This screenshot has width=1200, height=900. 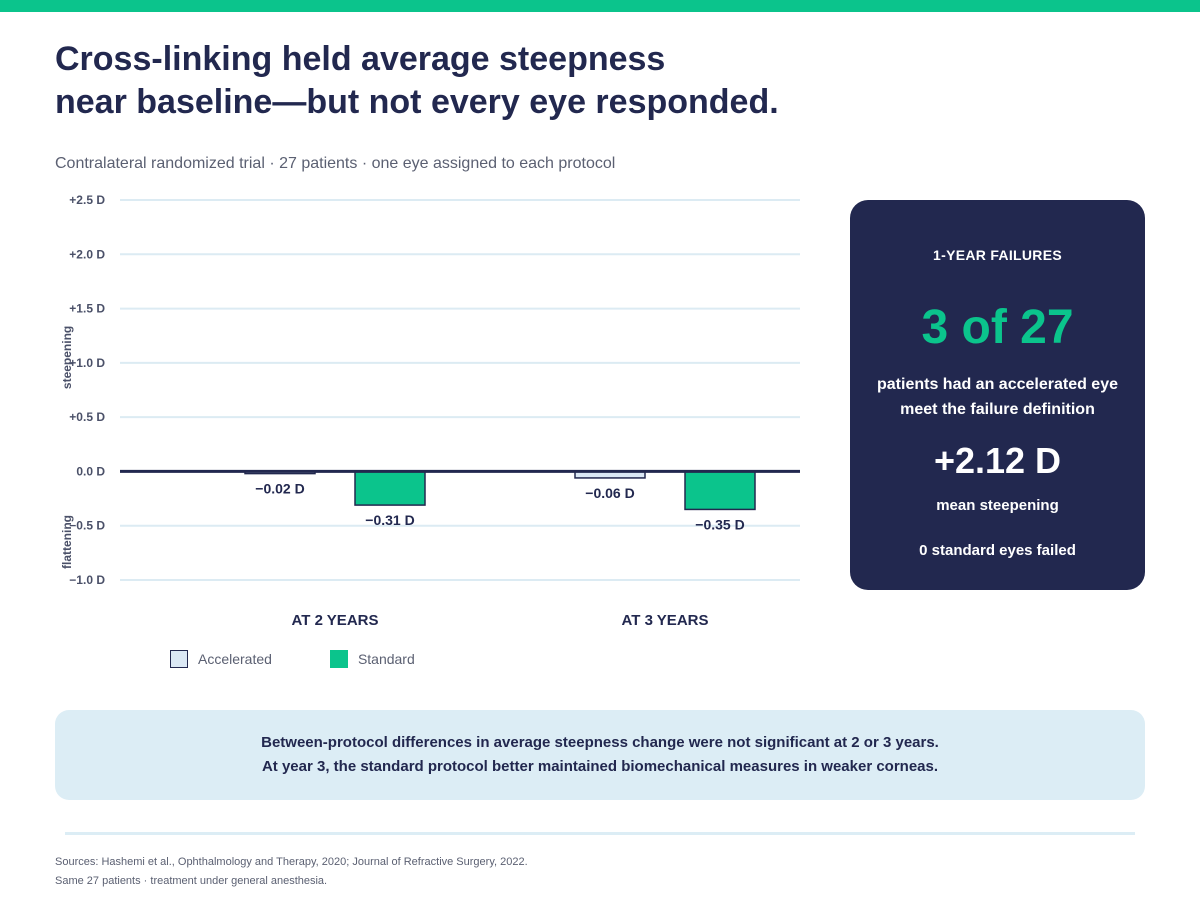 I want to click on title-line-1: Cross-linking held average steepness, so click(x=360, y=59).